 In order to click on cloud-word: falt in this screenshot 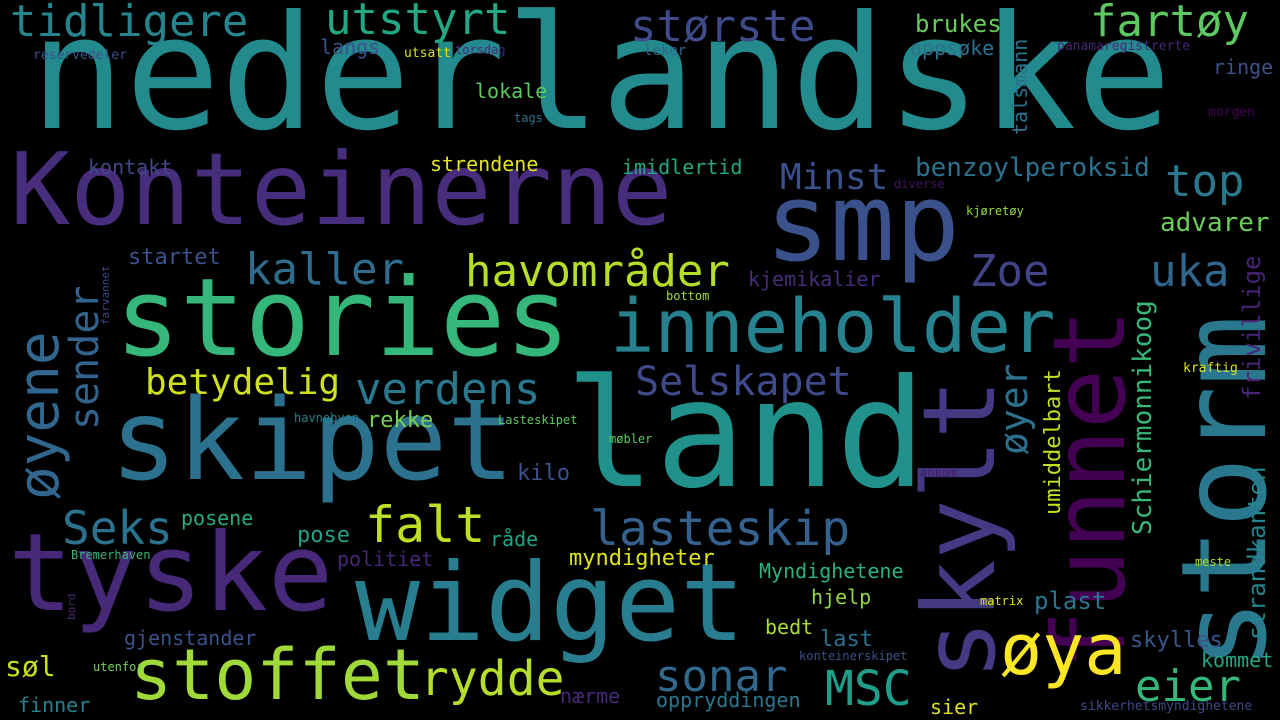, I will do `click(425, 525)`.